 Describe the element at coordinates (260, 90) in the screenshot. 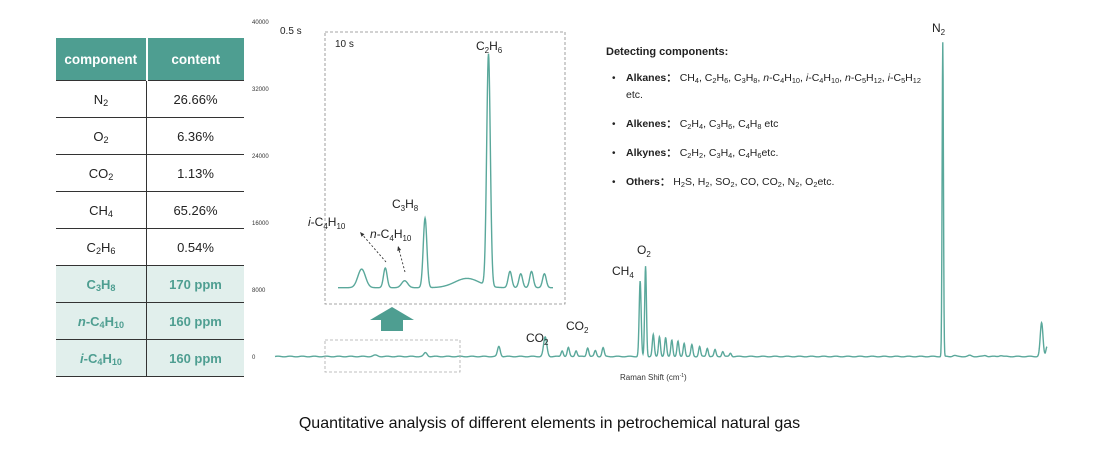

I see `y-tick-label: 32000` at that location.